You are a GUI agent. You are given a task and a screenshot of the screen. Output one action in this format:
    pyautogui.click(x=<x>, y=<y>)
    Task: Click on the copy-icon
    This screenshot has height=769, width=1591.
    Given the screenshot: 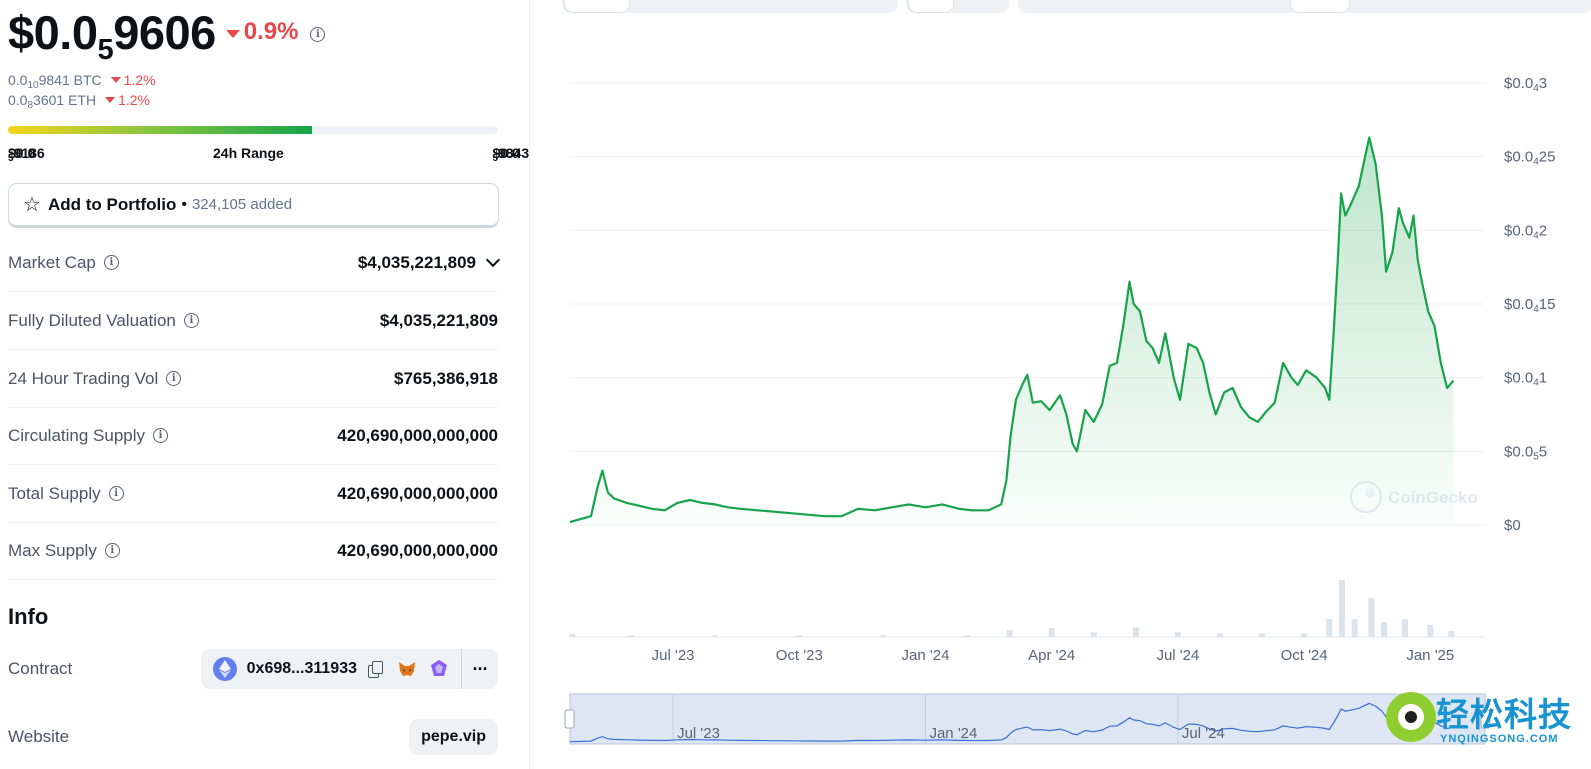 What is the action you would take?
    pyautogui.click(x=375, y=669)
    